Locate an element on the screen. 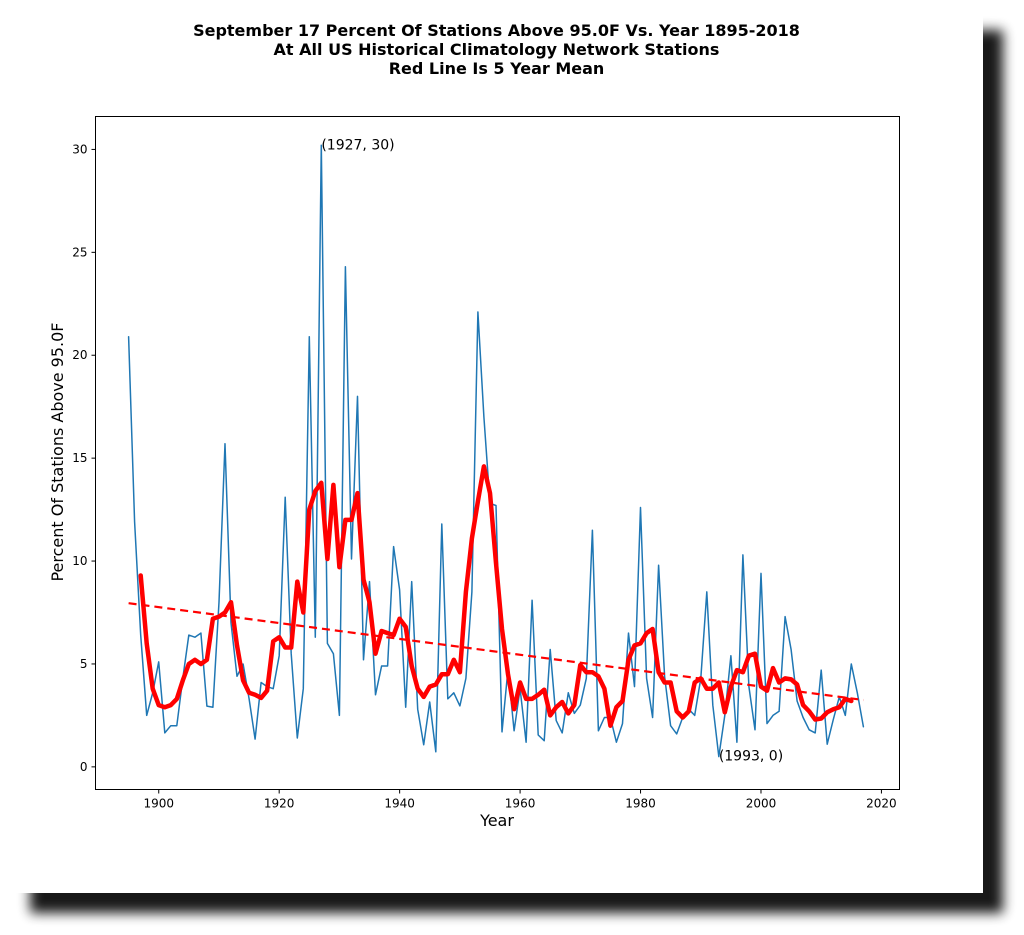 The image size is (1024, 935). y-axis-label: Percent Of Stations Above 95.0F is located at coordinates (57, 451).